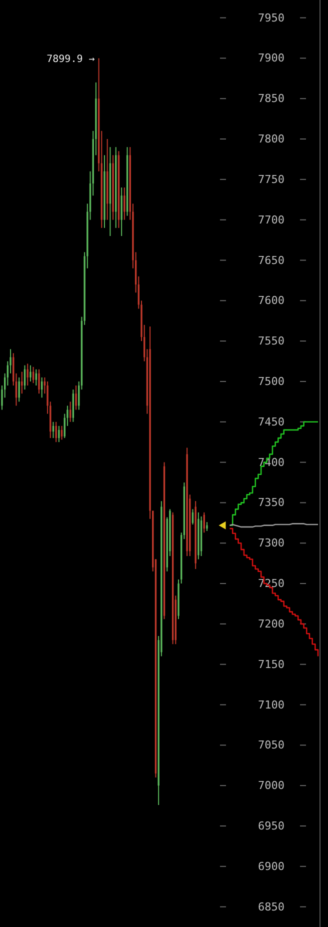  What do you see at coordinates (271, 785) in the screenshot?
I see `y-tick-label: 7000` at bounding box center [271, 785].